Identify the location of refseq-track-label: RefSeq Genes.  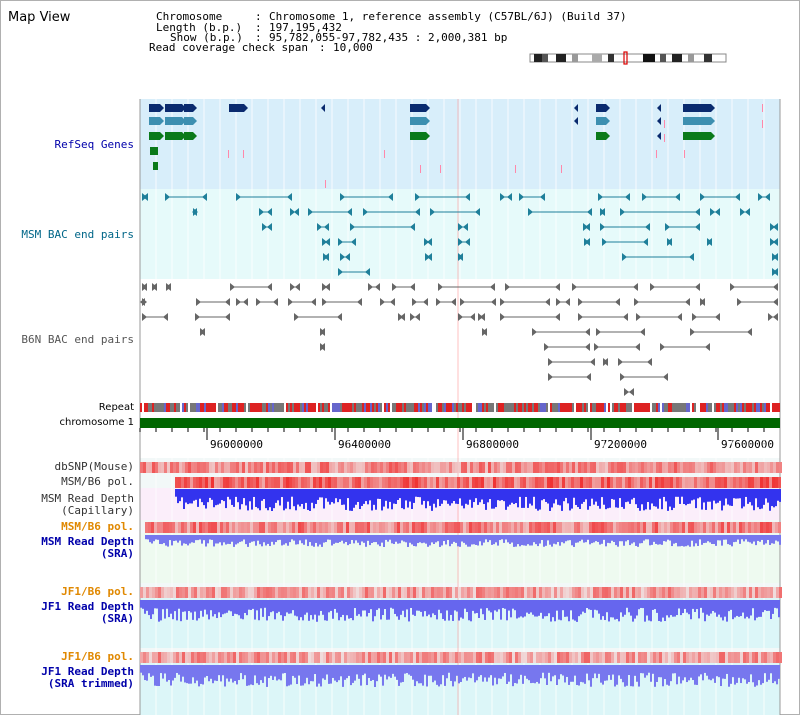
(94, 144).